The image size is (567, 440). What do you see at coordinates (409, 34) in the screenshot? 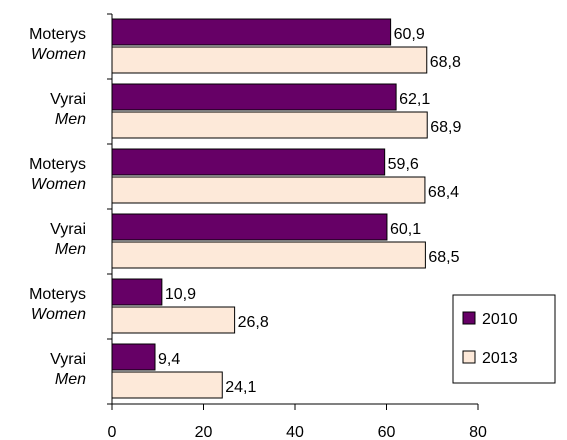
I see `data-label: 60,9` at bounding box center [409, 34].